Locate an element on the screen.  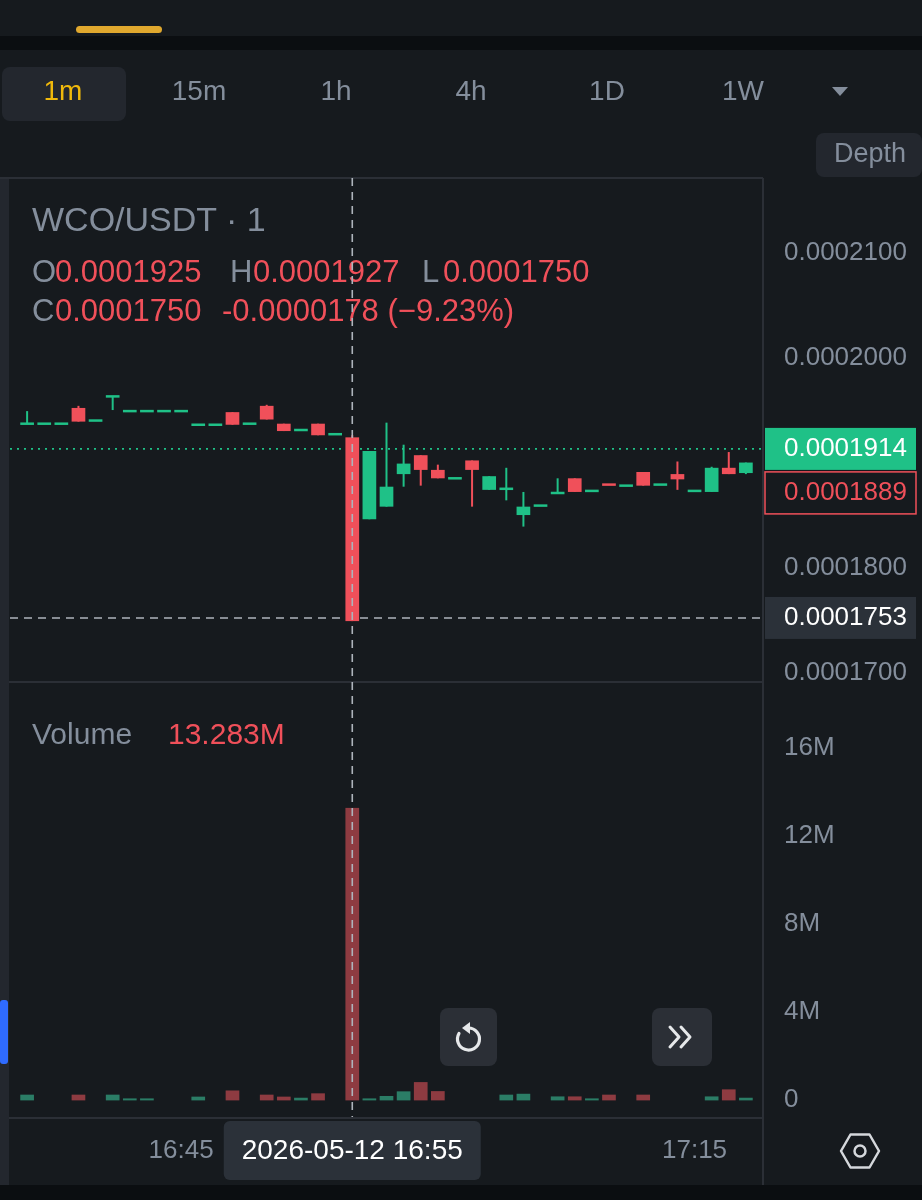
text: 15m is located at coordinates (199, 91).